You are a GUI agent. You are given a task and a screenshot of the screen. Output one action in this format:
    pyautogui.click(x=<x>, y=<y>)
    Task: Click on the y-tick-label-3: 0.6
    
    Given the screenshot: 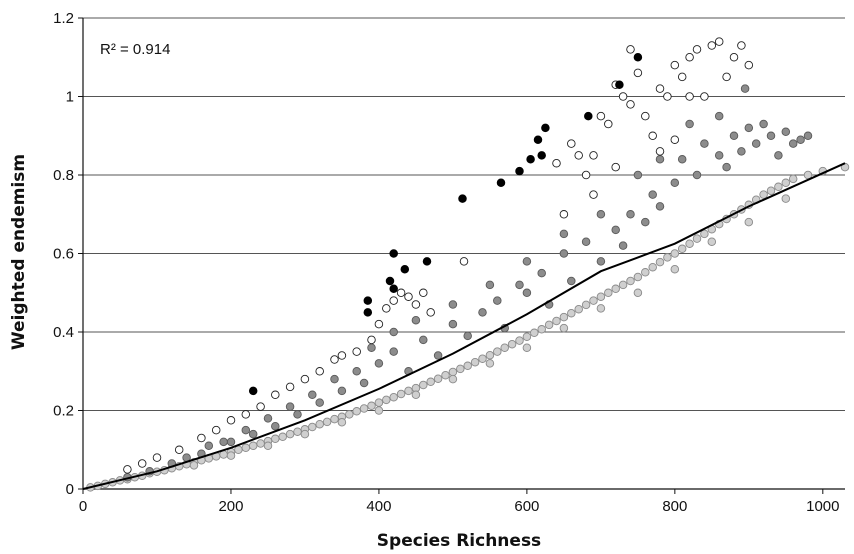 What is the action you would take?
    pyautogui.click(x=63, y=254)
    